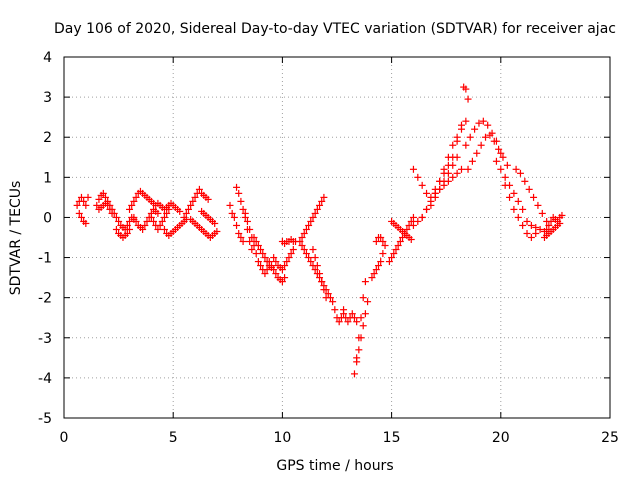 The image size is (640, 480). I want to click on x-tick-label: 20, so click(501, 438).